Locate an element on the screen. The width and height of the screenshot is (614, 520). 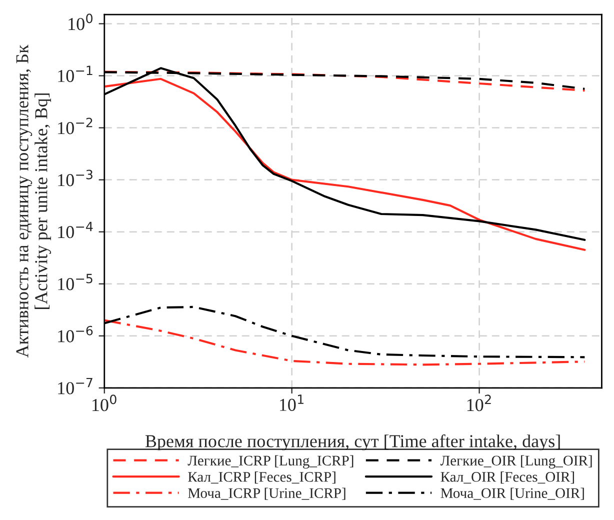
legend-label: Кал_ICRP [Feces_ICRP] is located at coordinates (262, 478).